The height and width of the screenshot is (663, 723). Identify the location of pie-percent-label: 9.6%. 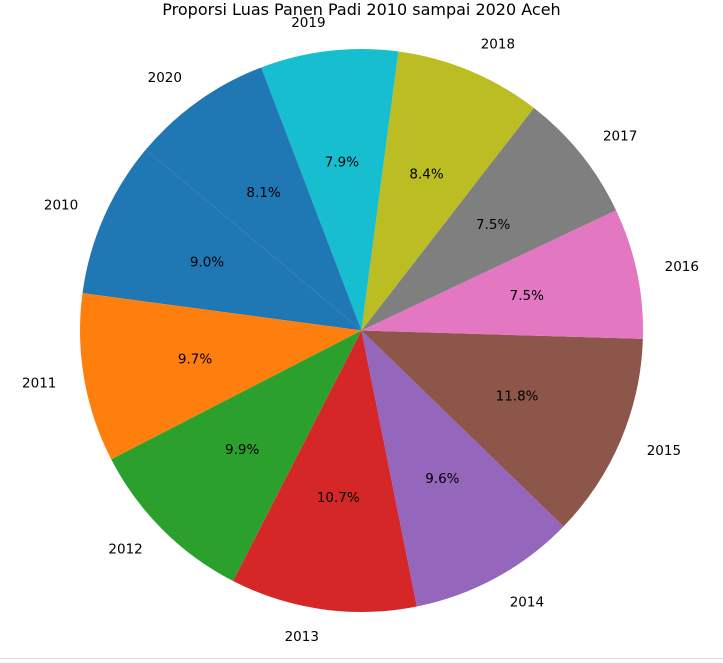
(442, 479).